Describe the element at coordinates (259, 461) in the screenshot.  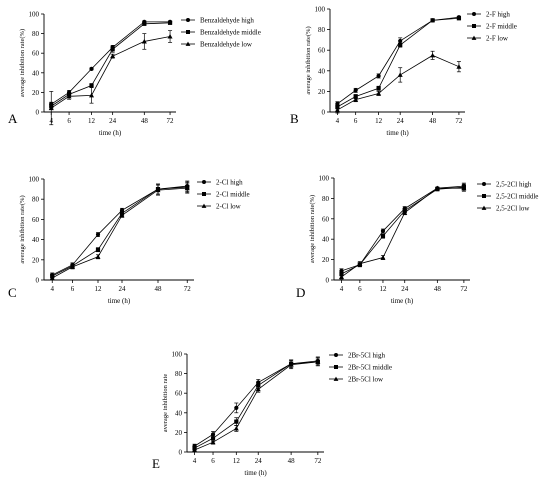
I see `x-tick-label: 24` at that location.